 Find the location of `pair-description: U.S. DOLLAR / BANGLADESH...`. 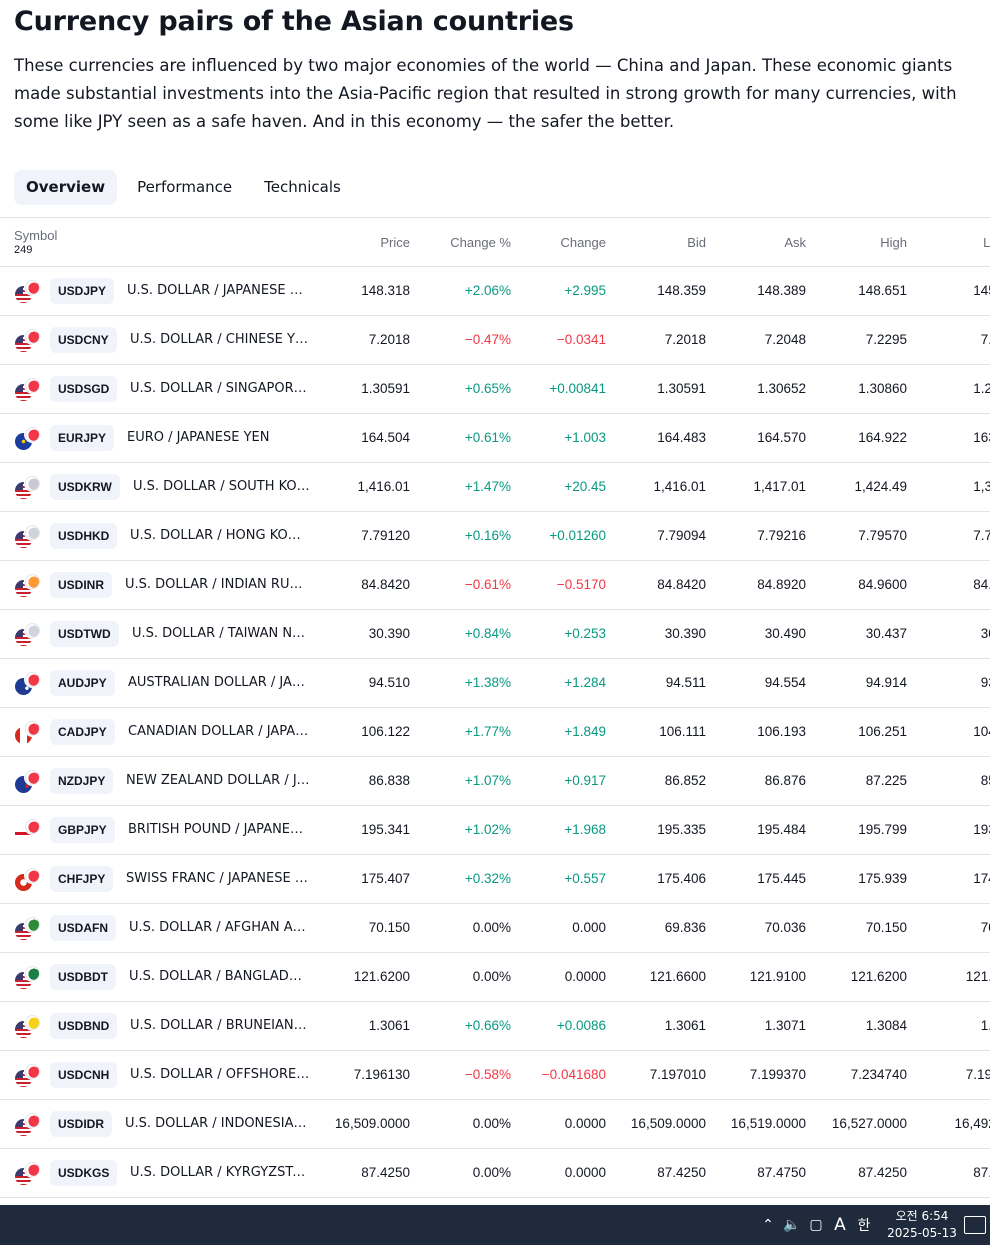

pair-description: U.S. DOLLAR / BANGLADESH... is located at coordinates (219, 976).